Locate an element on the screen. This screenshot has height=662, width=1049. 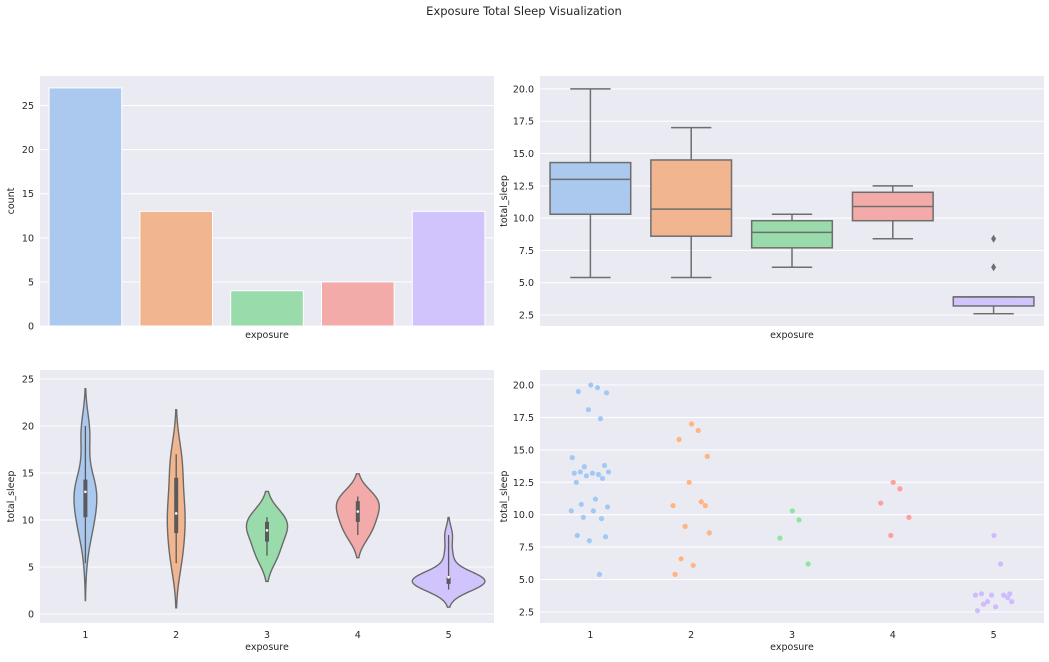
y-tick-label: 10.0 is located at coordinates (523, 515).